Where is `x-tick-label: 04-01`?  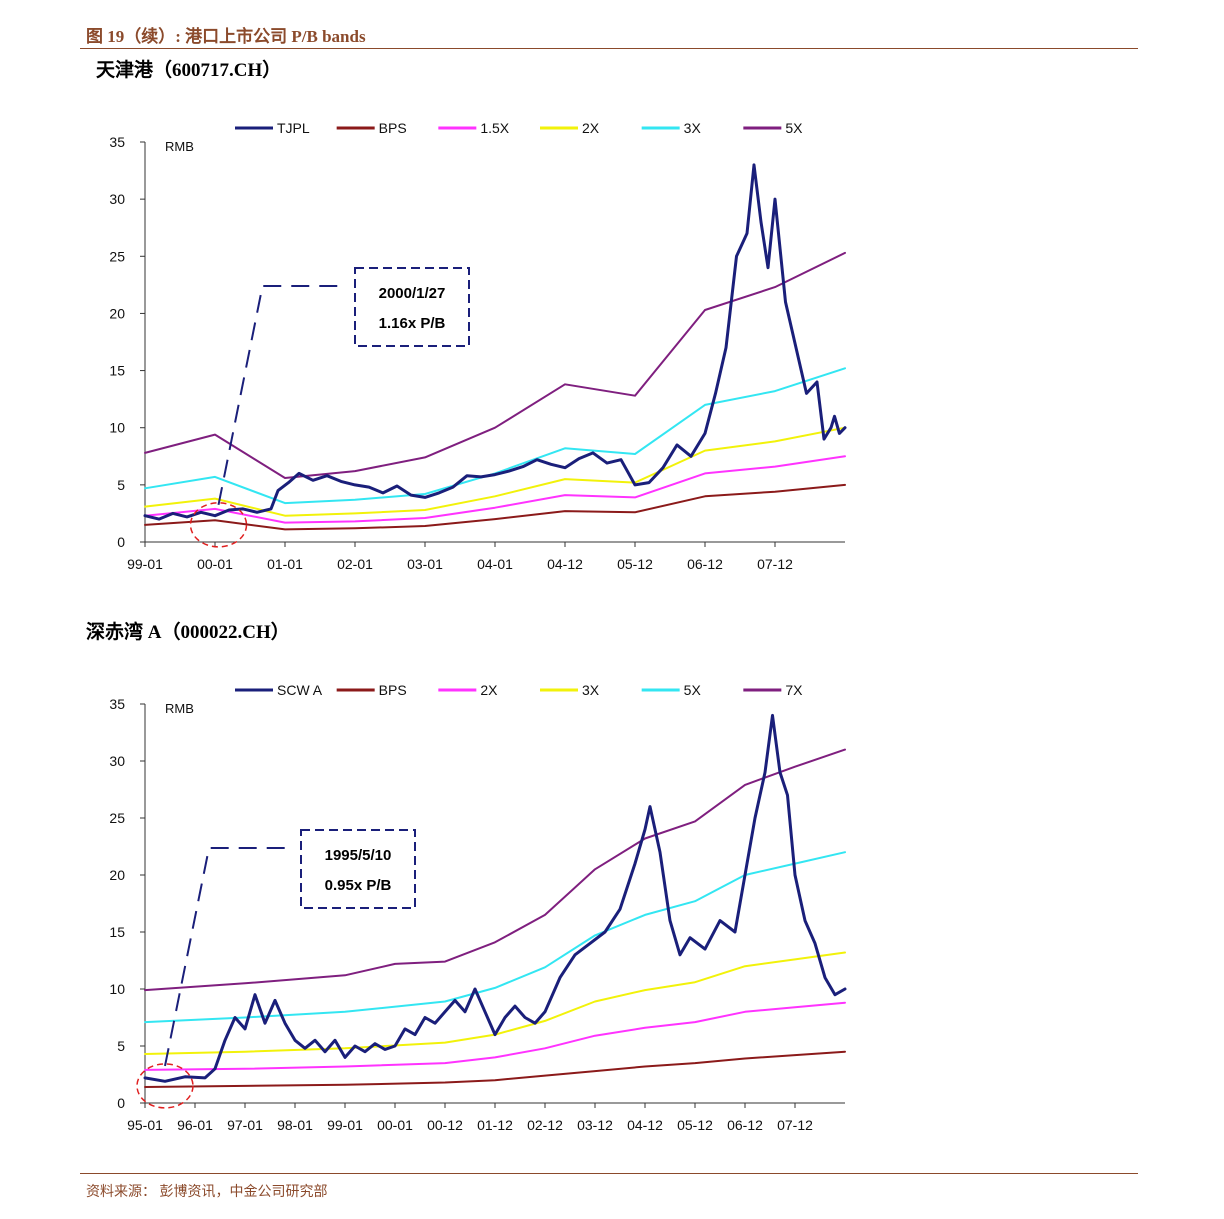 x-tick-label: 04-01 is located at coordinates (495, 564).